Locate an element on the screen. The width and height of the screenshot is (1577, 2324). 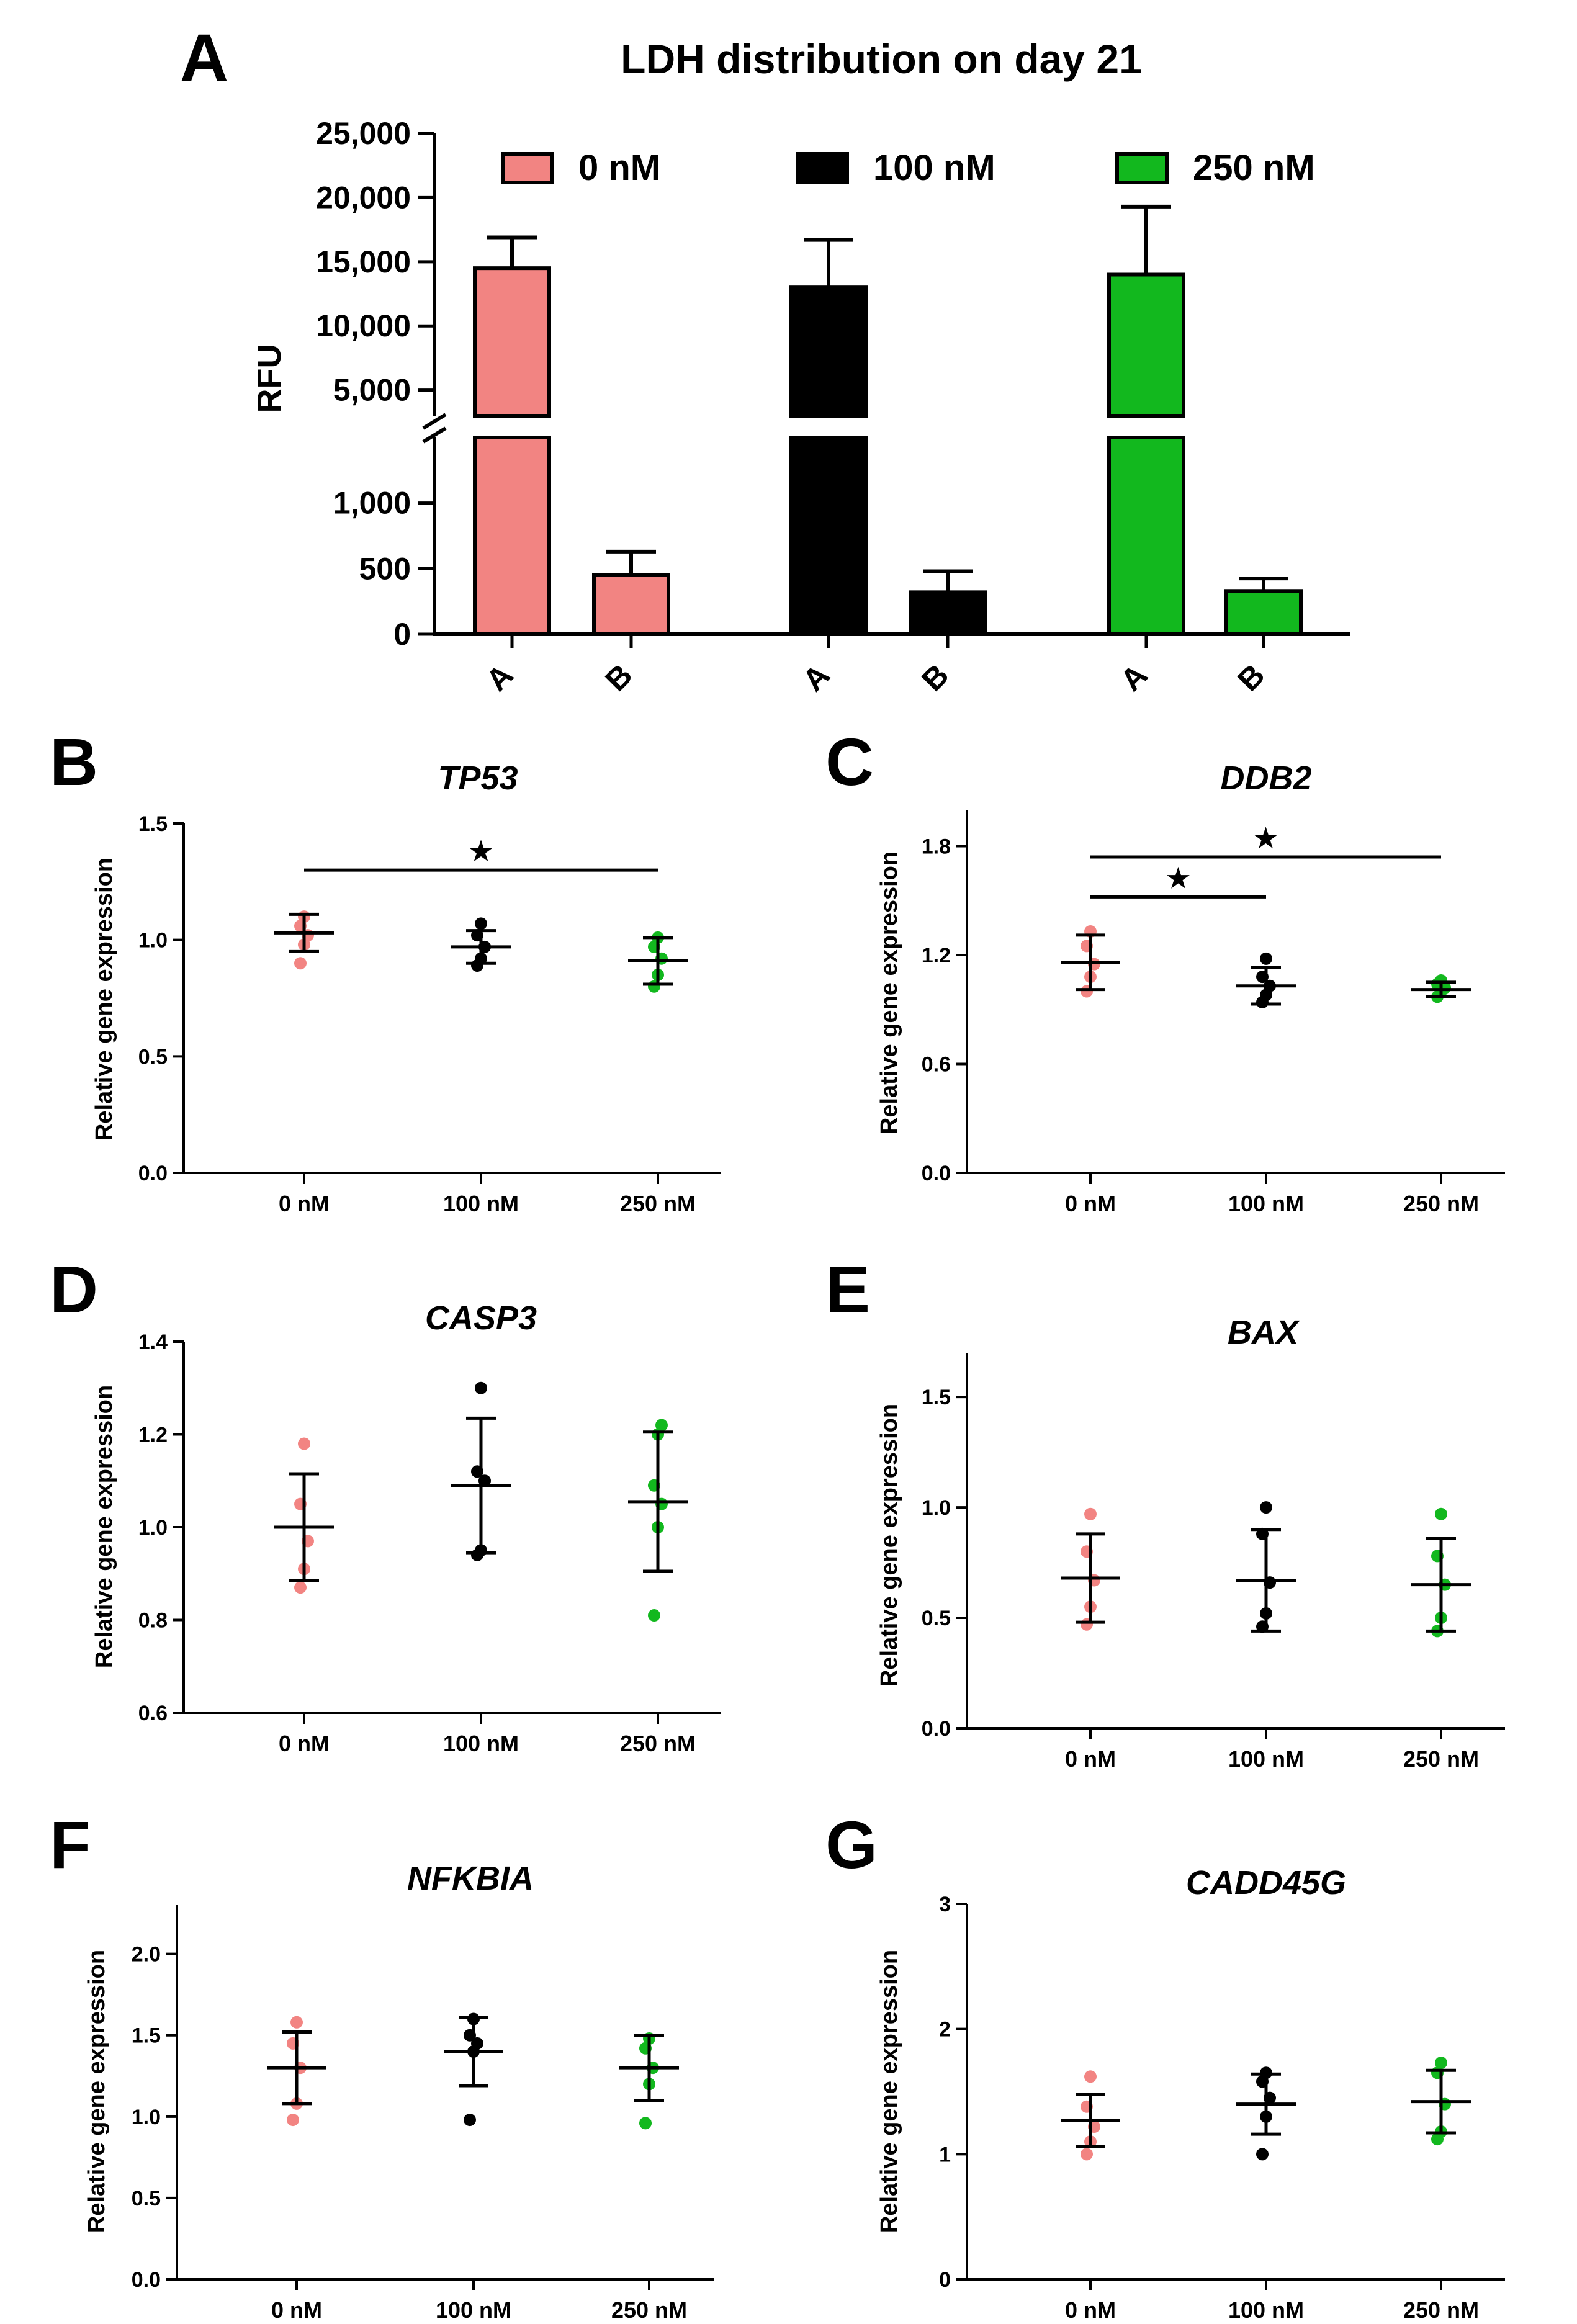
c-y-axis-label: Relative gene expression is located at coordinates (889, 993).